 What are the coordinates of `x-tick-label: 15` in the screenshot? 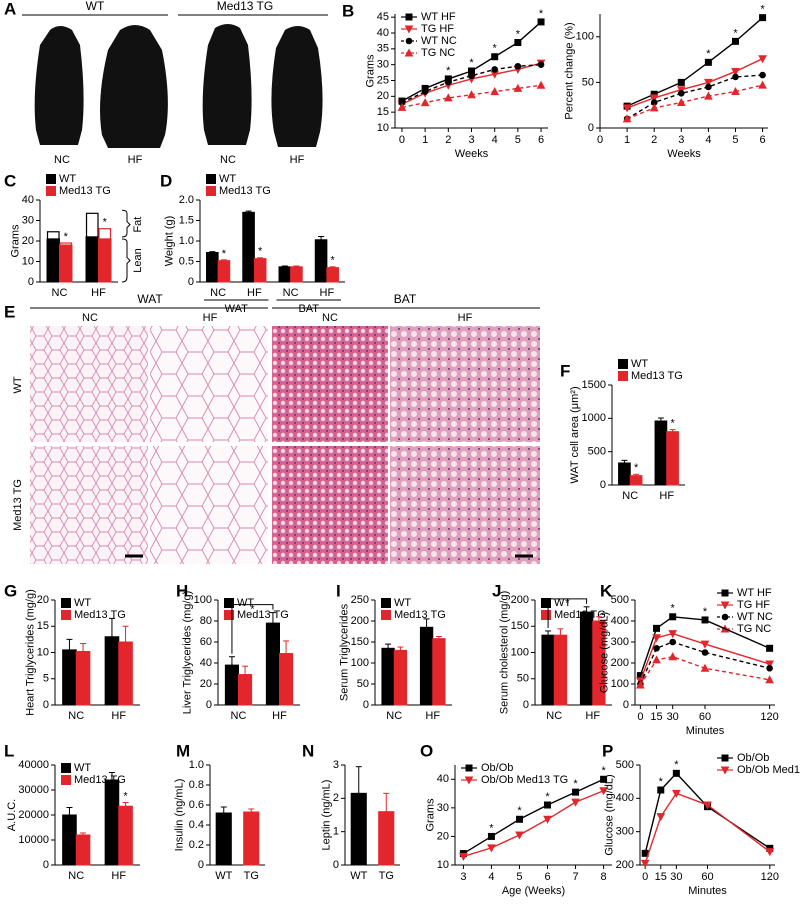 It's located at (656, 717).